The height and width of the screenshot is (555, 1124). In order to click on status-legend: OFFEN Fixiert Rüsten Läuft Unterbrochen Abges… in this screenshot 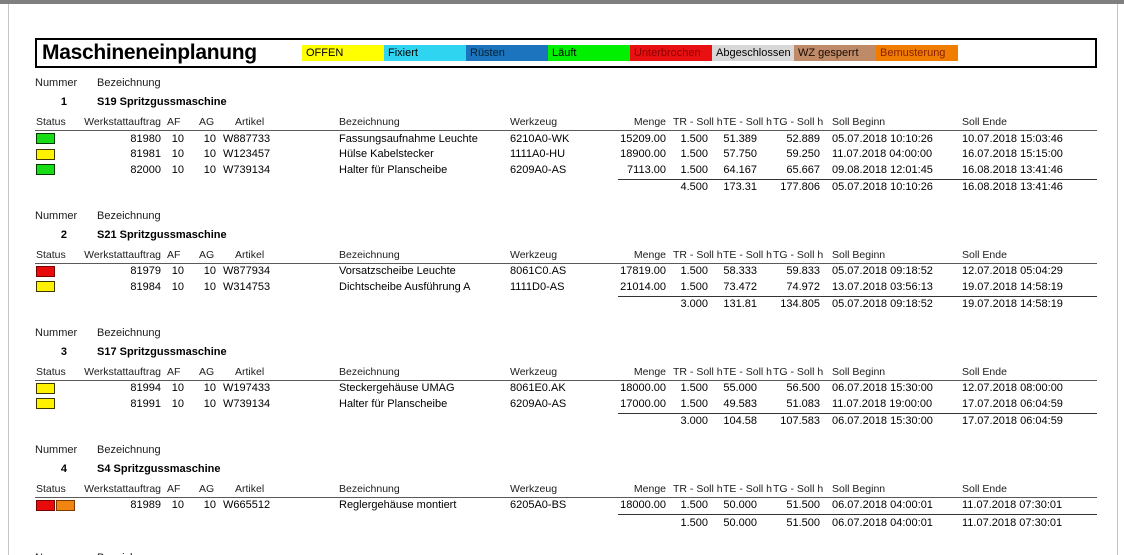, I will do `click(630, 53)`.